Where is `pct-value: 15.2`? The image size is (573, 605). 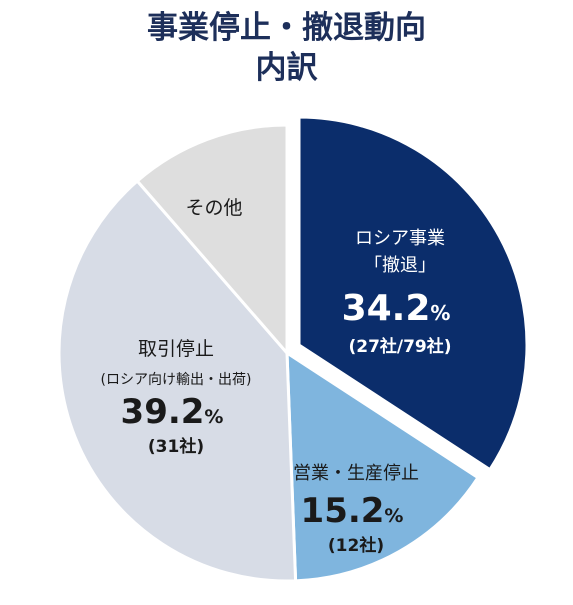 pct-value: 15.2 is located at coordinates (343, 511).